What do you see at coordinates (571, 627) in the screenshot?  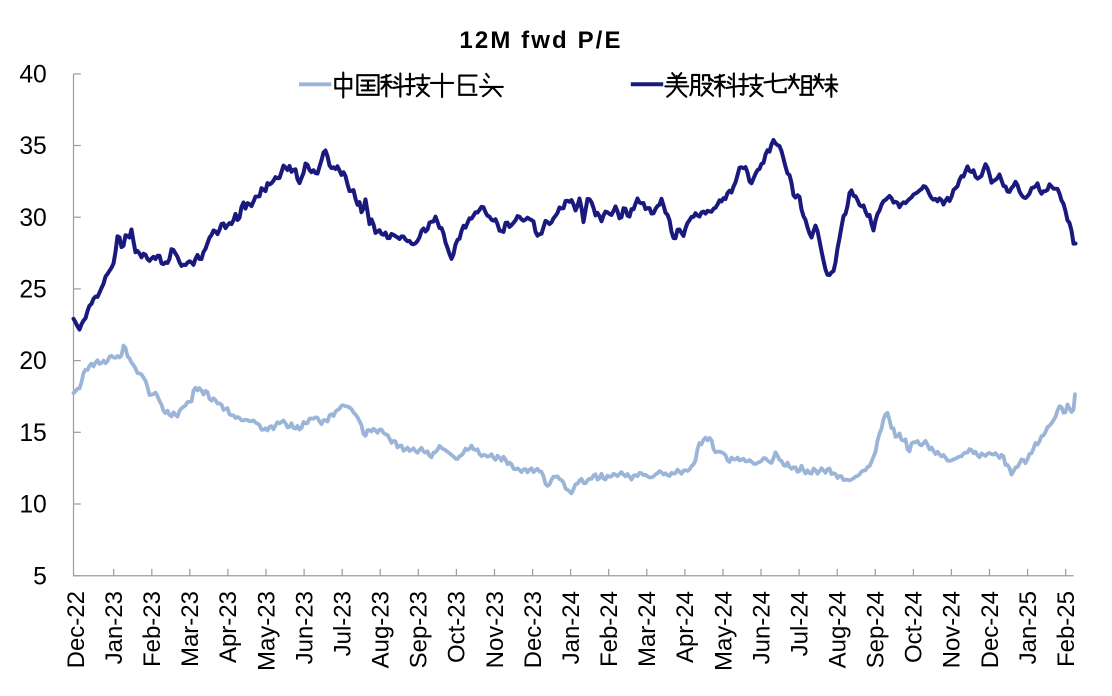 I see `svg-text: Jan-24` at bounding box center [571, 627].